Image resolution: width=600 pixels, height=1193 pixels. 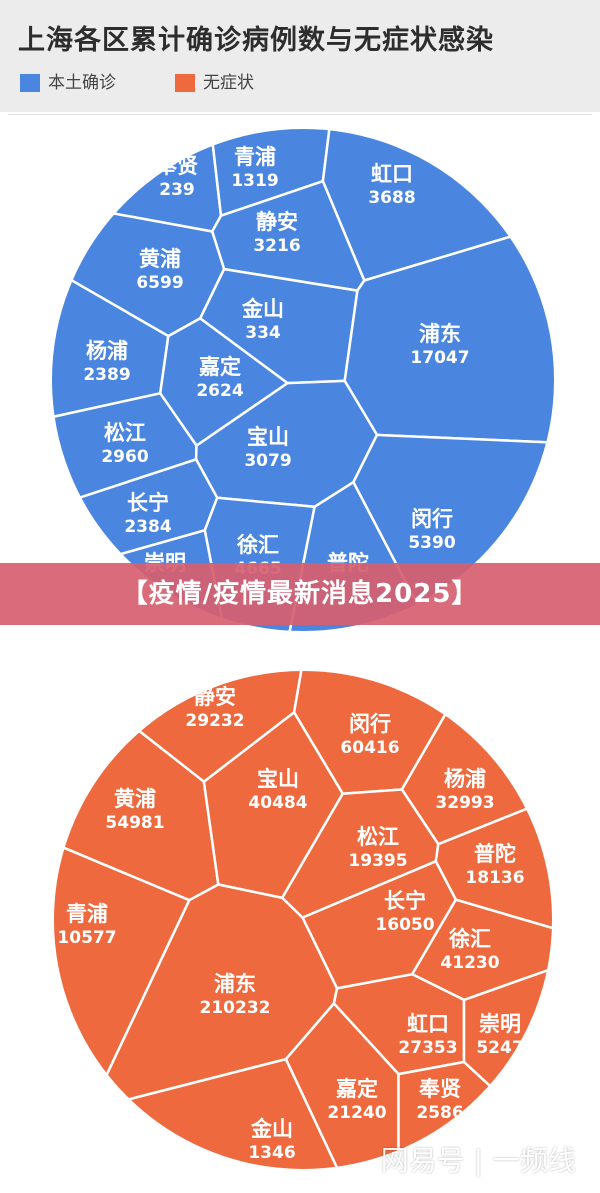 What do you see at coordinates (147, 527) in the screenshot?
I see `cell-label-value: 2384` at bounding box center [147, 527].